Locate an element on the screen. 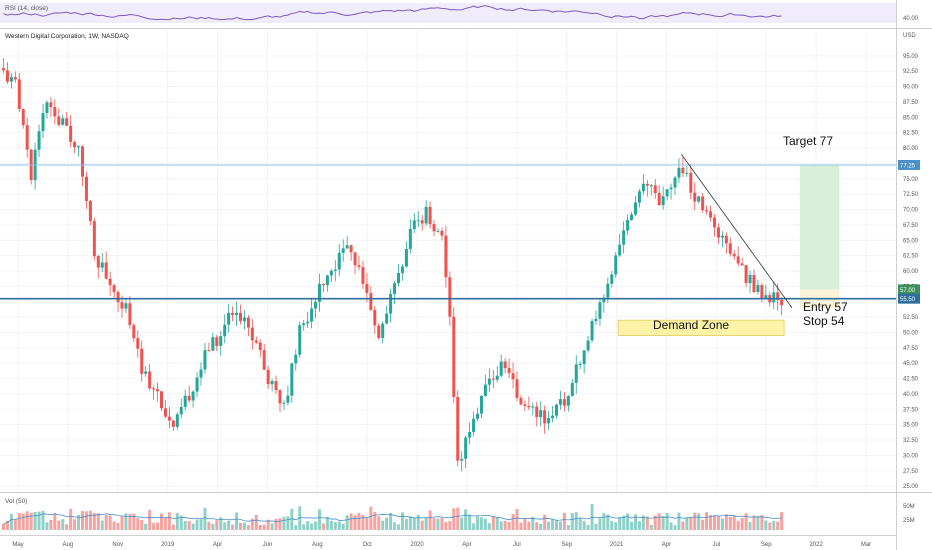 The width and height of the screenshot is (932, 550). demand-zone is located at coordinates (701, 327).